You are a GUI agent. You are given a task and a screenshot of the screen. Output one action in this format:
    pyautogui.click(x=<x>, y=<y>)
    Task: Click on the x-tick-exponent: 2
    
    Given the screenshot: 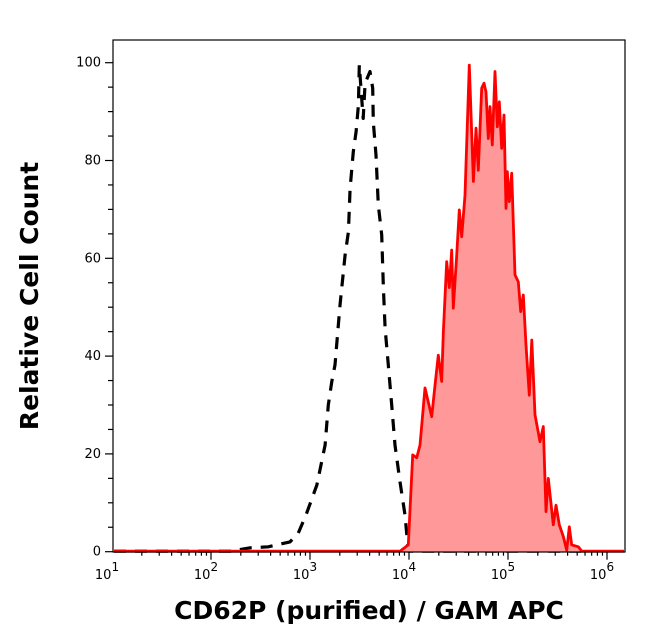 What is the action you would take?
    pyautogui.click(x=214, y=567)
    